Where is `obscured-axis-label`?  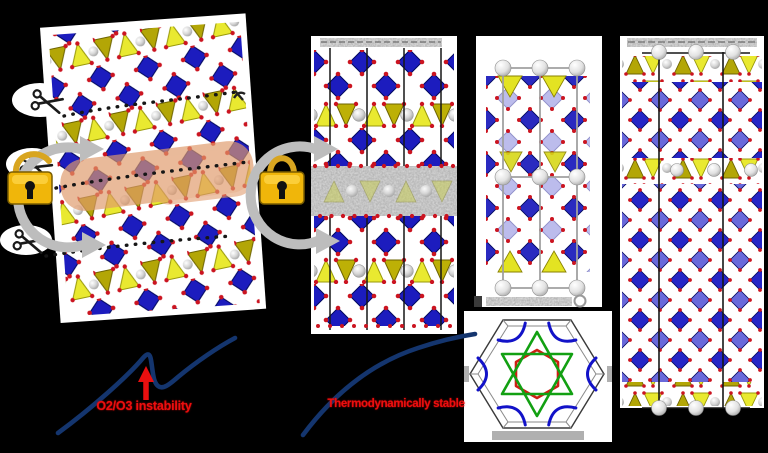 obscured-axis-label is located at coordinates (530, 301).